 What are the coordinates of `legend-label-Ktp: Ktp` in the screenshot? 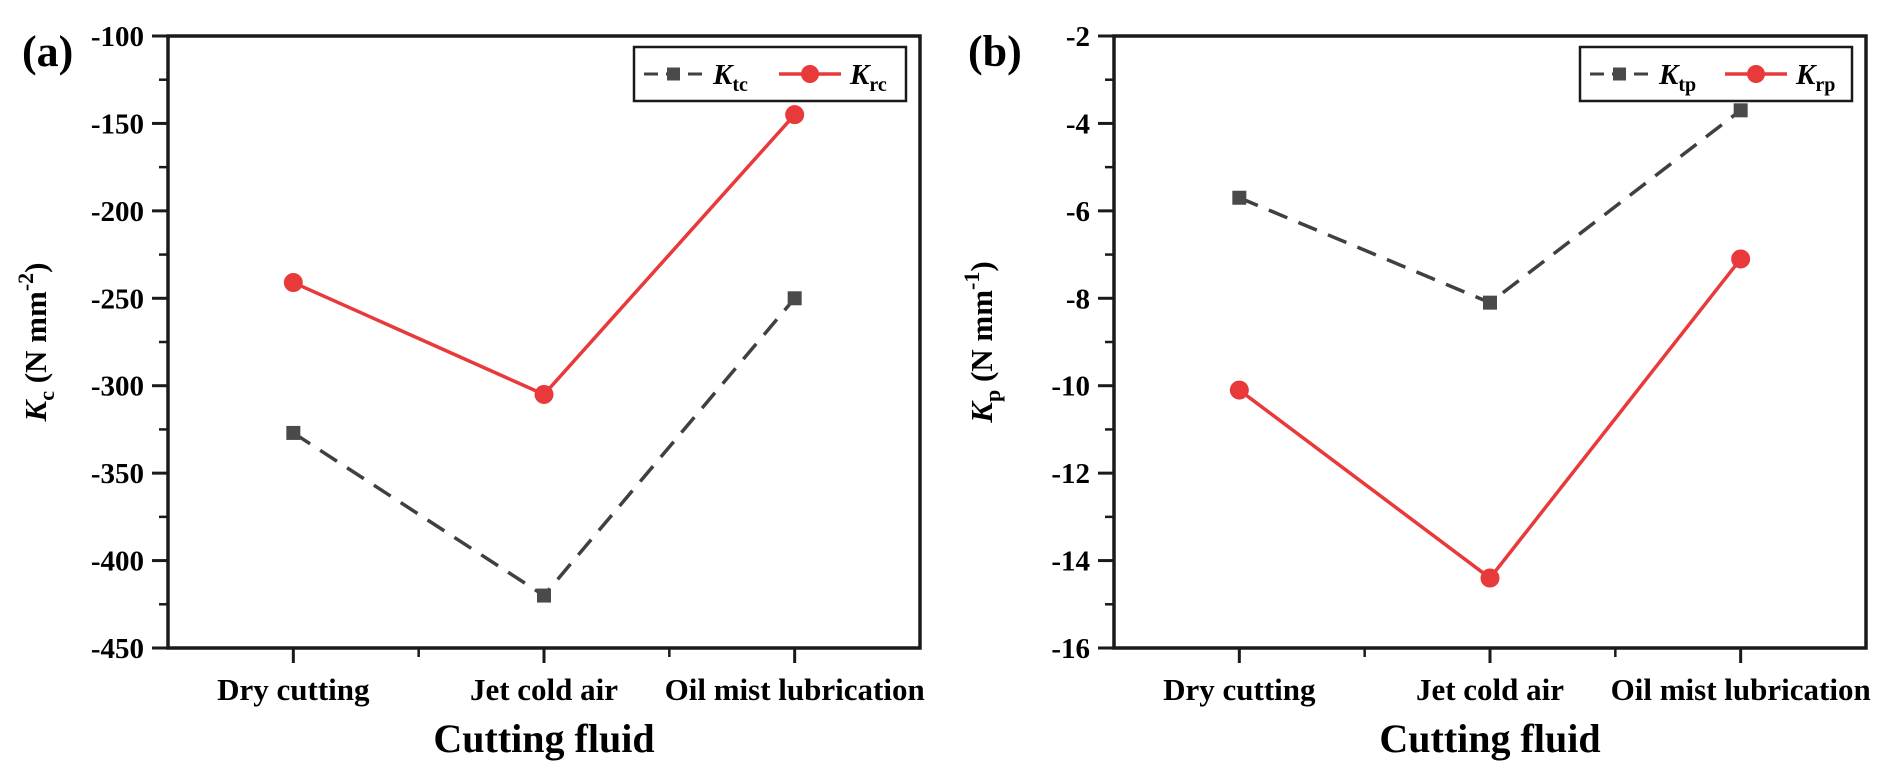 It's located at (1677, 77).